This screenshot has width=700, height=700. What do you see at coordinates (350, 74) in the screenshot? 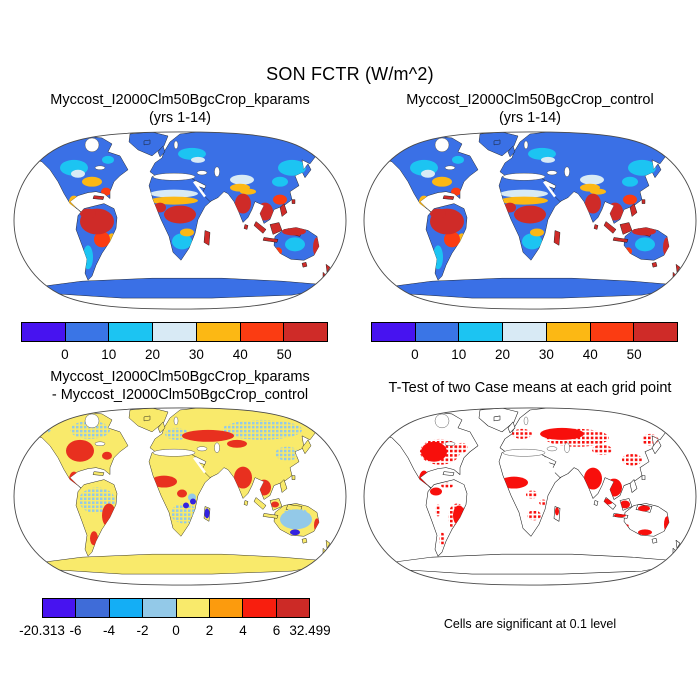
I see `figure-title: SON FCTR (W/m^2)` at bounding box center [350, 74].